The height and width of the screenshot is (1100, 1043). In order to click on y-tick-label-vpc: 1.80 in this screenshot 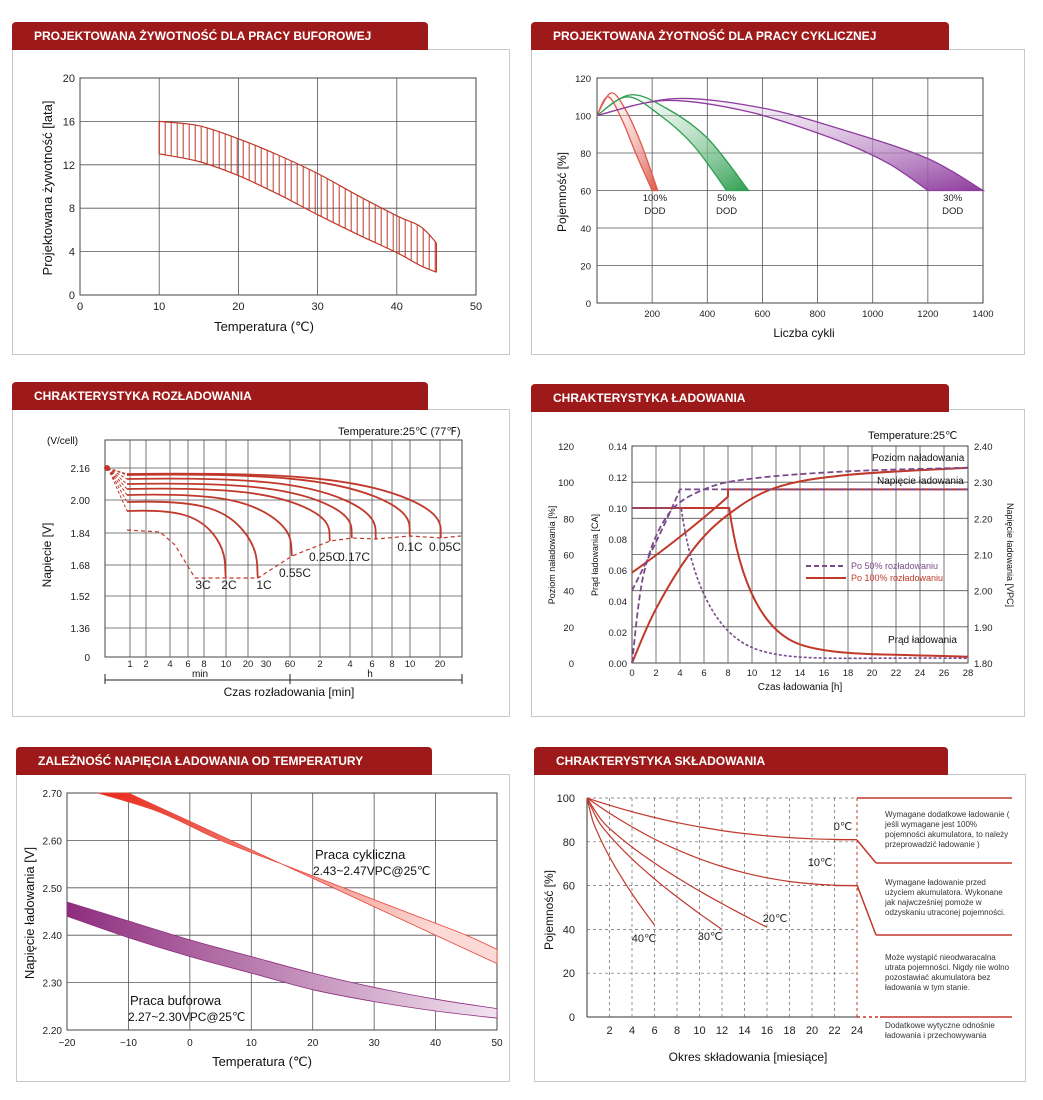, I will do `click(983, 664)`.